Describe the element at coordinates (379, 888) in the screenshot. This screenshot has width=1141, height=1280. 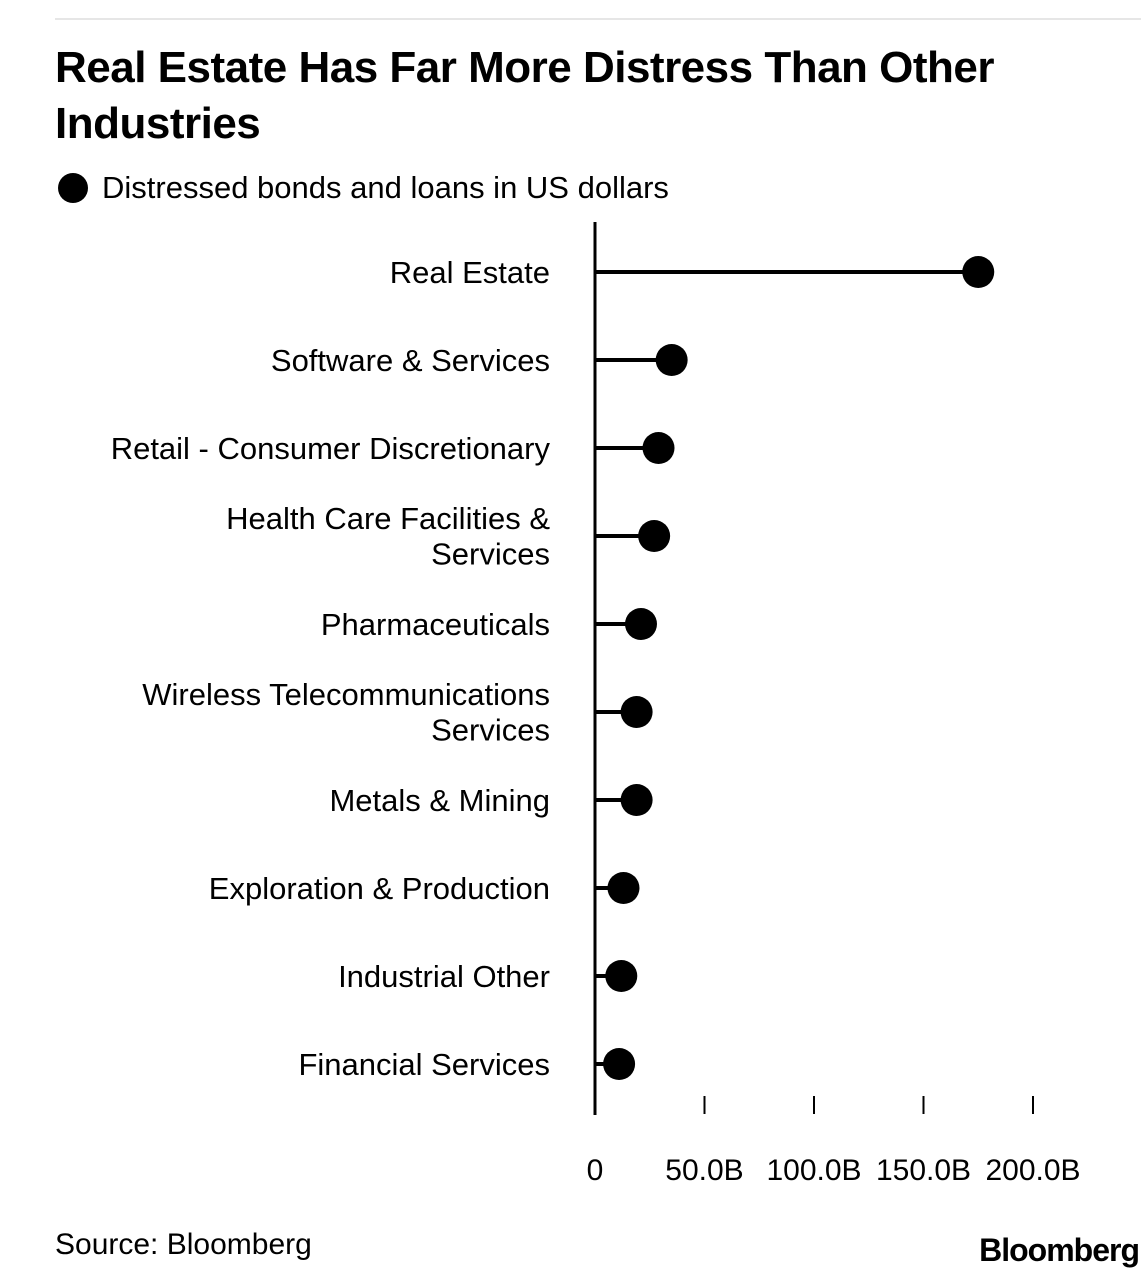
I see `category-label: Exploration & Production` at that location.